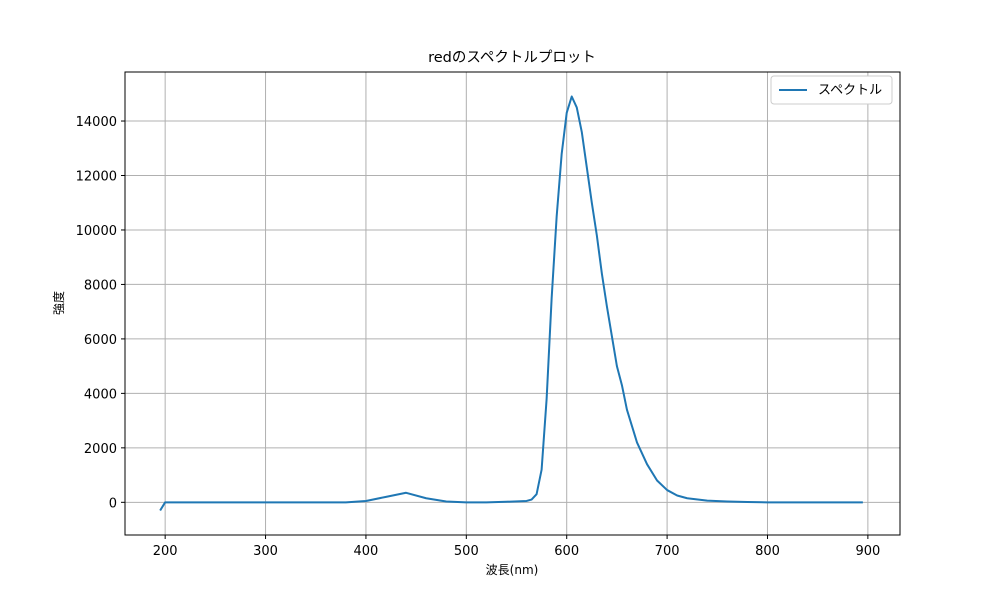 The height and width of the screenshot is (600, 1000). What do you see at coordinates (512, 57) in the screenshot?
I see `chart-title: redのスペクトルプロット` at bounding box center [512, 57].